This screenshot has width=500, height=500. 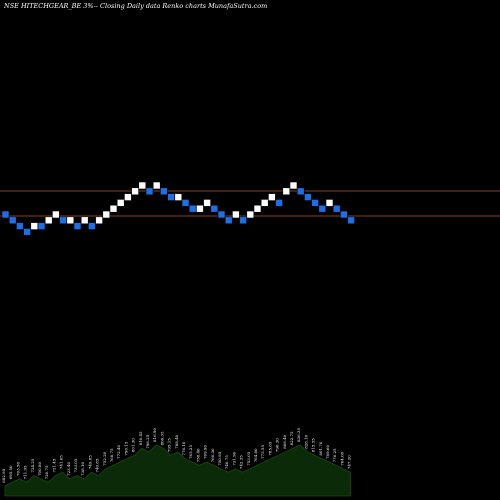 What do you see at coordinates (111, 455) in the screenshot?
I see `volume-label: 760.75` at bounding box center [111, 455].